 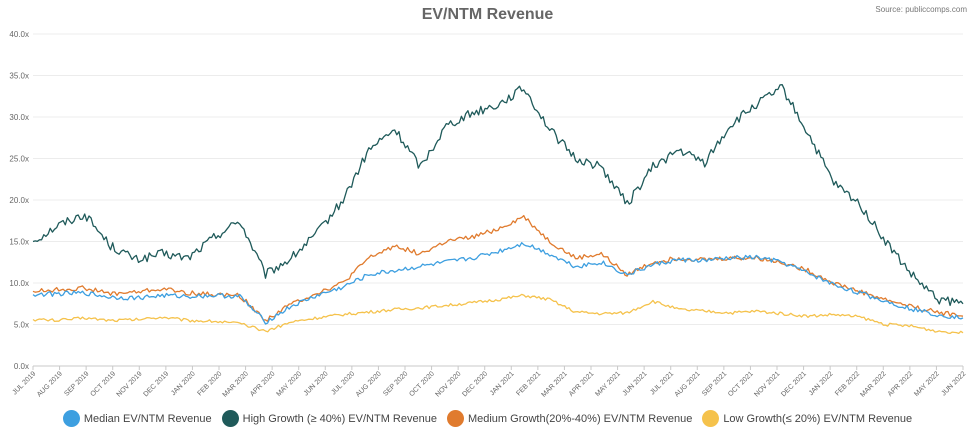 I want to click on legend-label-high-growth: High Growth (≥ 40%) EV/NTM Revenue, so click(x=339, y=418).